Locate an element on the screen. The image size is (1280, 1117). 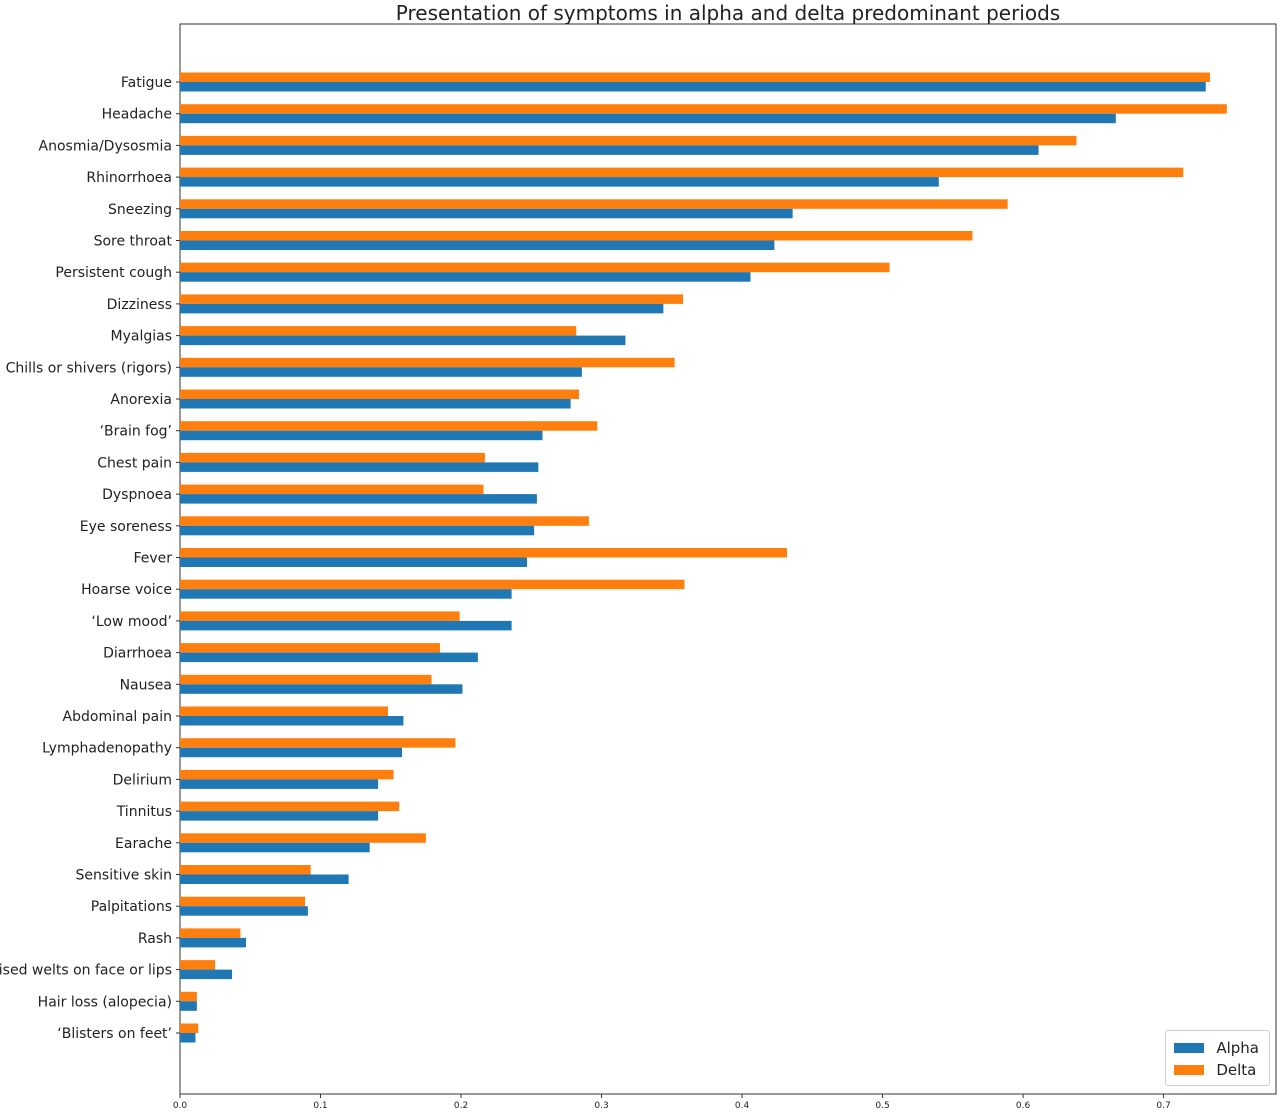
legend-item-delta: Delta is located at coordinates (1216, 1070).